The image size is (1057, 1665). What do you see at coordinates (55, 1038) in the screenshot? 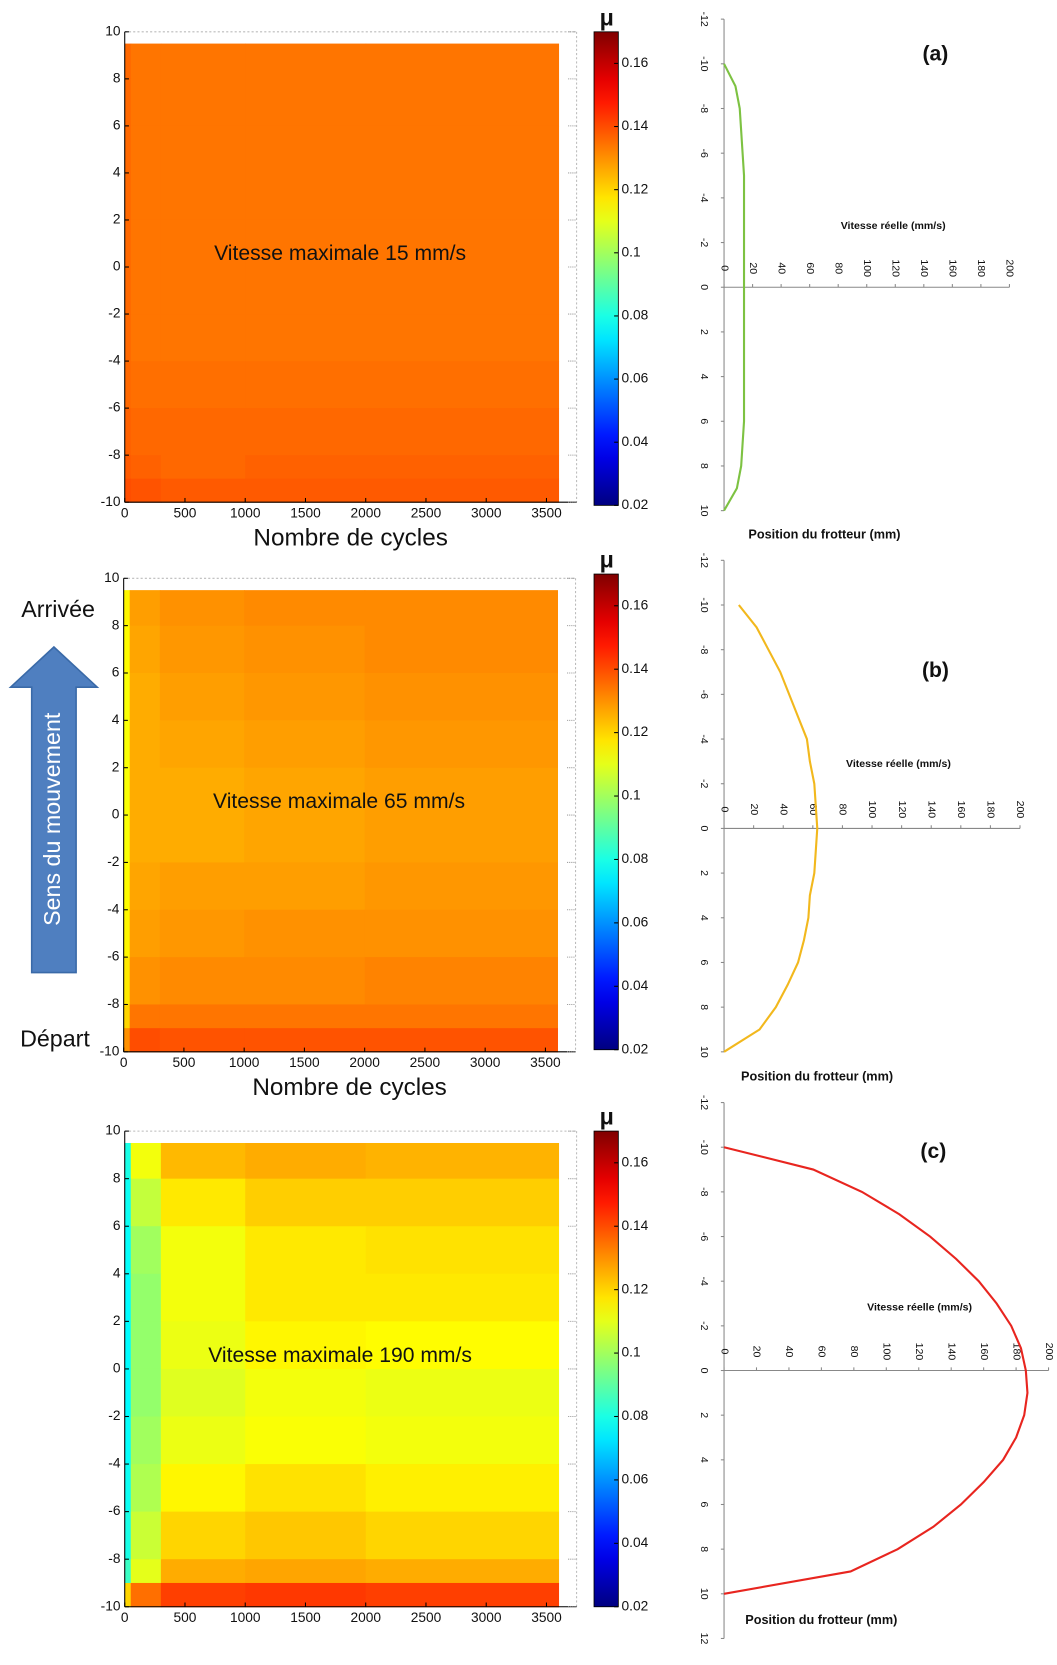
I see `departure-label: Départ` at bounding box center [55, 1038].